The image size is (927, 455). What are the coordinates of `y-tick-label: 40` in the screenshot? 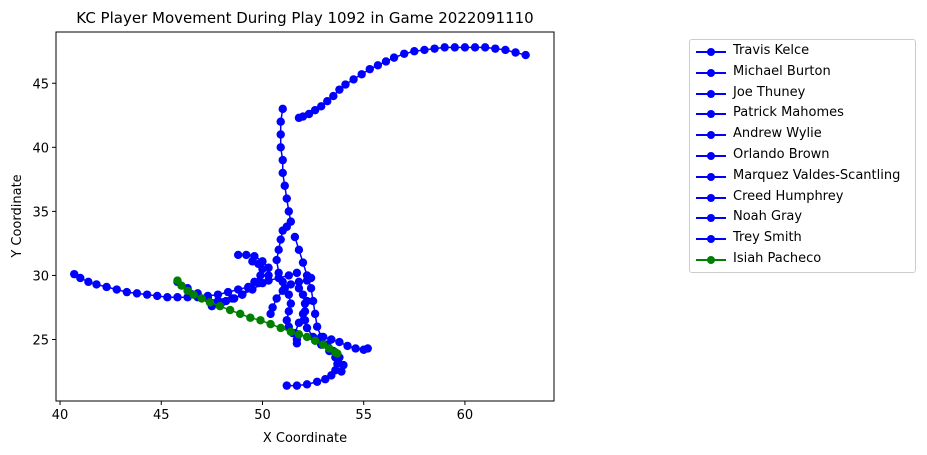 It's located at (40, 148).